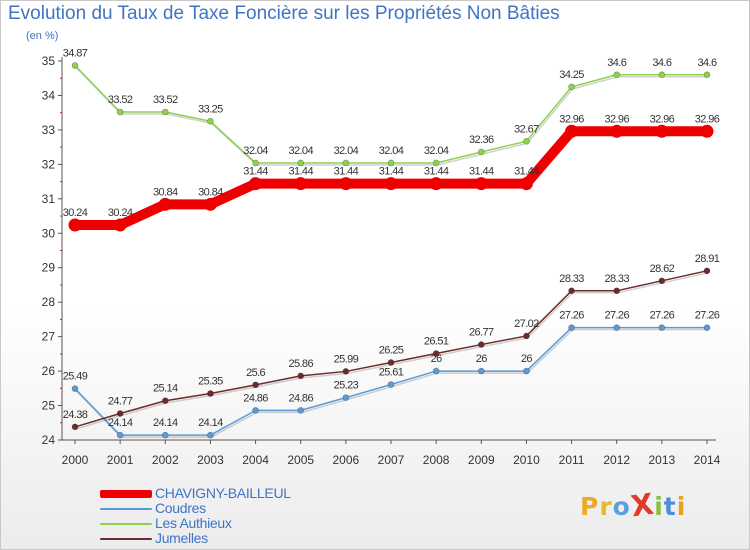 The width and height of the screenshot is (750, 550). What do you see at coordinates (707, 460) in the screenshot?
I see `x-tick-label: 2014` at bounding box center [707, 460].